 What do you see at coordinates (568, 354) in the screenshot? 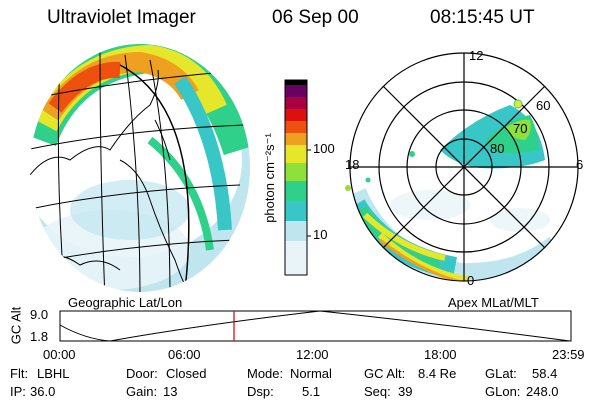
I see `alt-xtick-2359: 23:59` at bounding box center [568, 354].